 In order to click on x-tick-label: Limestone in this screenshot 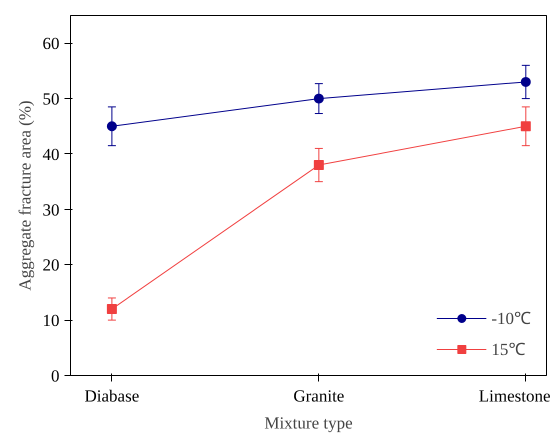, I will do `click(514, 396)`.